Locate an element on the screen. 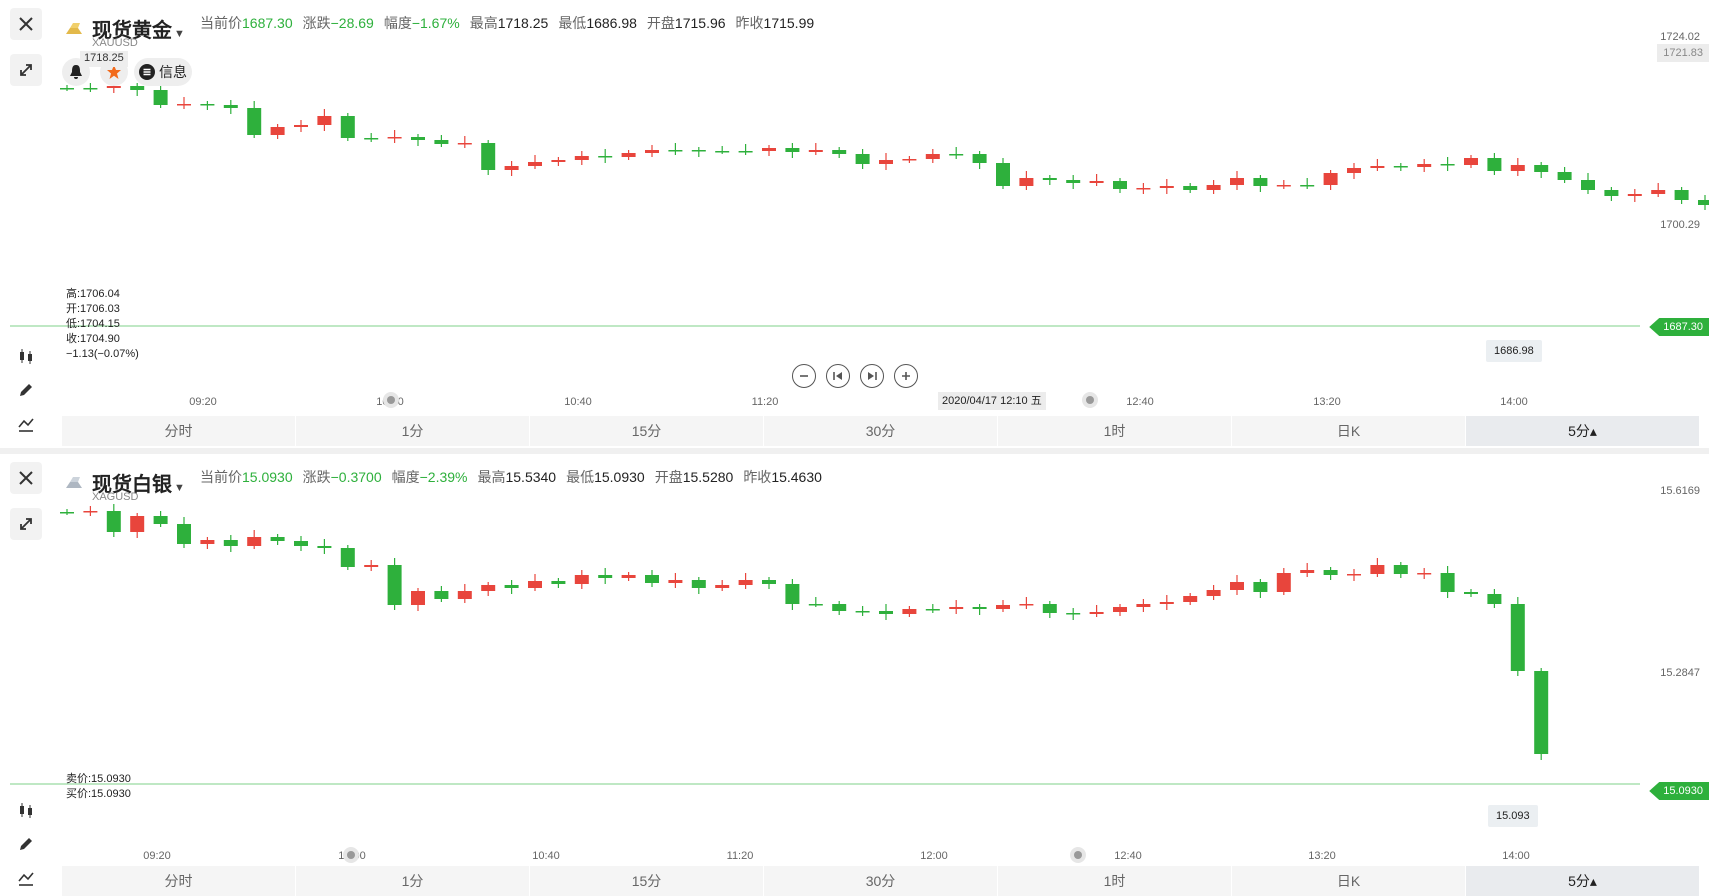  stat-label: 幅度 is located at coordinates (397, 23).